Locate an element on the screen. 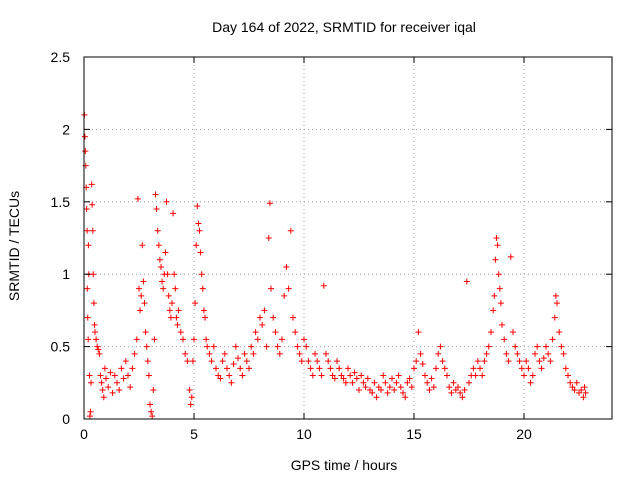  y-tick-label: 2.5 is located at coordinates (61, 57).